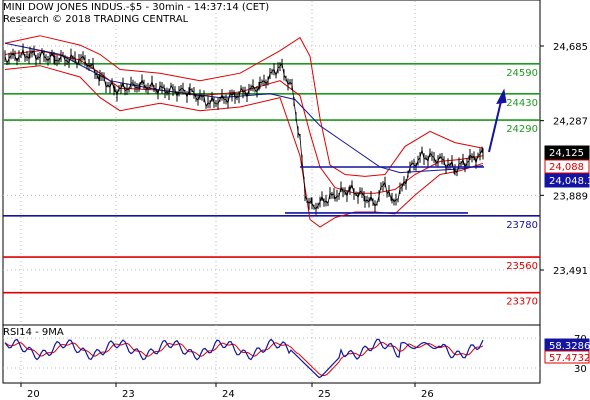 This screenshot has height=400, width=590. Describe the element at coordinates (244, 358) in the screenshot. I see `rsi-line` at that location.